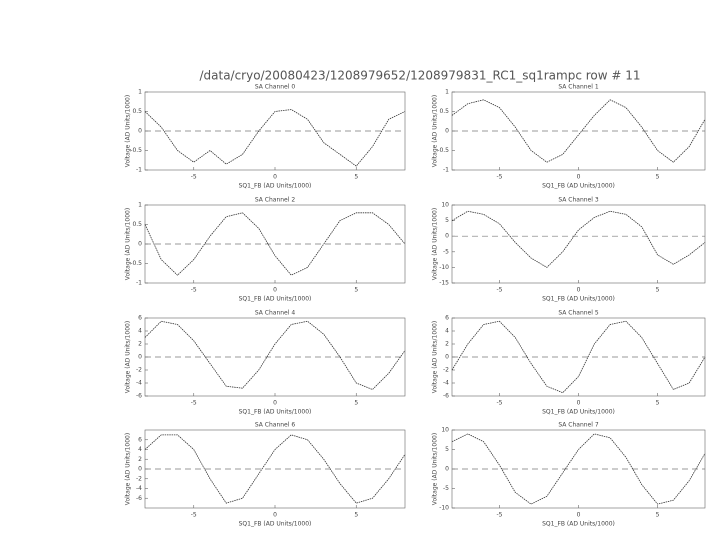 The width and height of the screenshot is (720, 540). Describe the element at coordinates (578, 425) in the screenshot. I see `panel-title: SA Channel 7` at that location.